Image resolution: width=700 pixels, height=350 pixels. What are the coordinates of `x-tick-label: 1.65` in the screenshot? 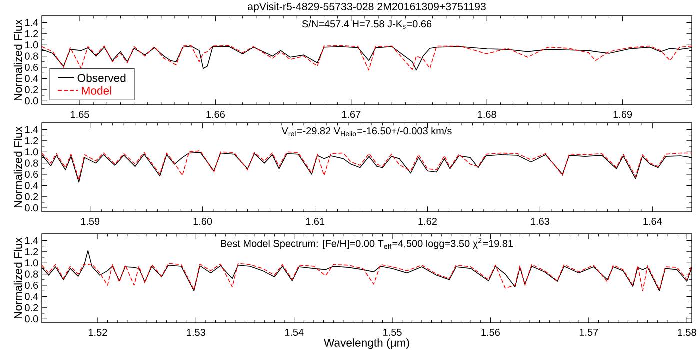 It's located at (80, 114).